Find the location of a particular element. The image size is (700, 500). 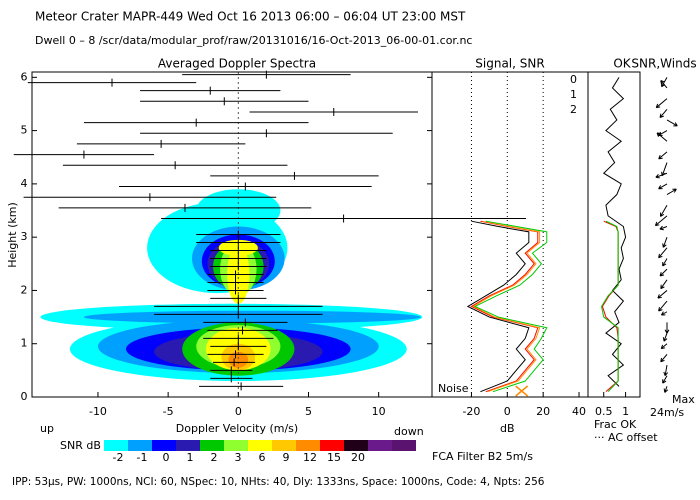

y-axis-label: Height (km) is located at coordinates (12, 235).